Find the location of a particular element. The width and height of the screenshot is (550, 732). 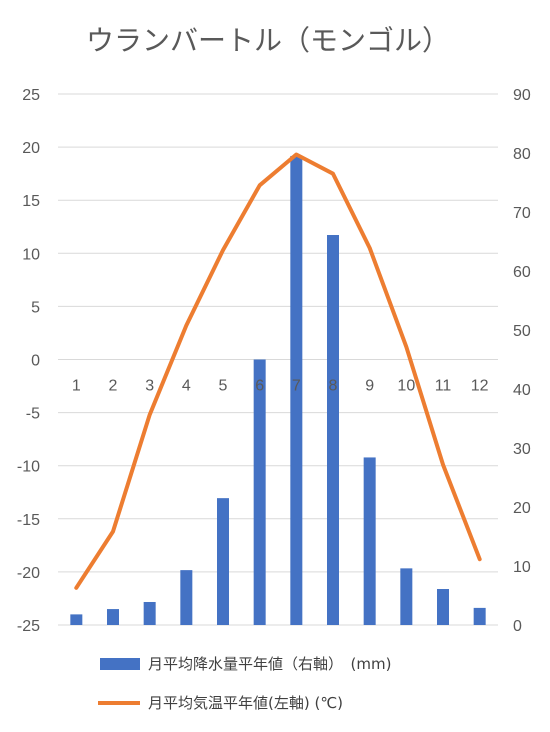

category-label: 3 is located at coordinates (149, 386).